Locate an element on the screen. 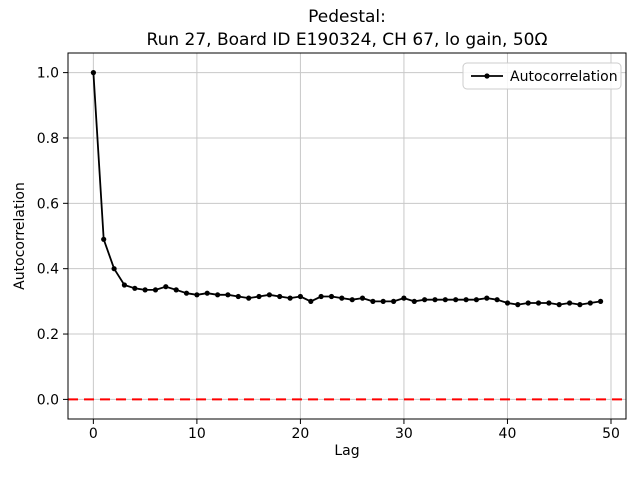 Image resolution: width=640 pixels, height=480 pixels. x-axis-label: Lag is located at coordinates (346, 451).